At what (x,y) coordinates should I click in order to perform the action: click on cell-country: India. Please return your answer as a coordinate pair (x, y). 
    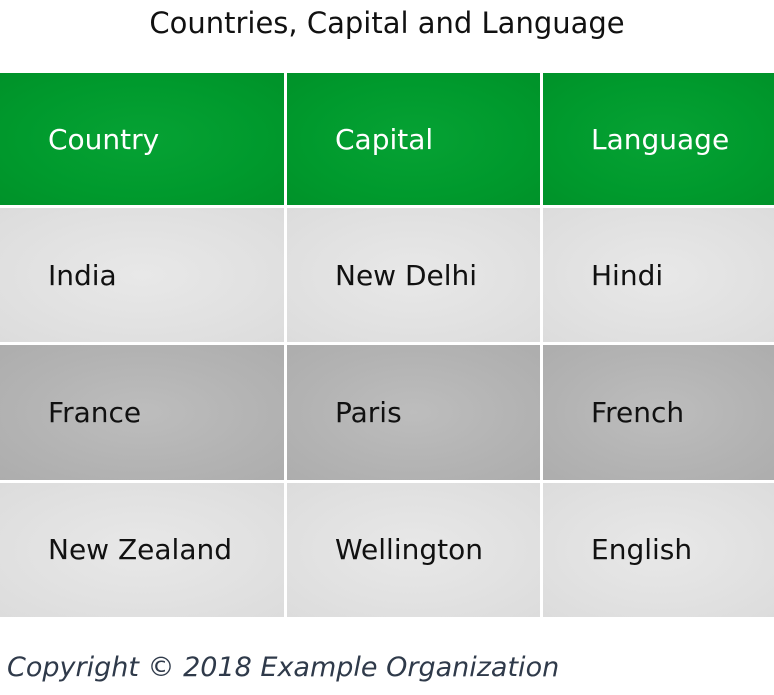
    Looking at the image, I should click on (142, 275).